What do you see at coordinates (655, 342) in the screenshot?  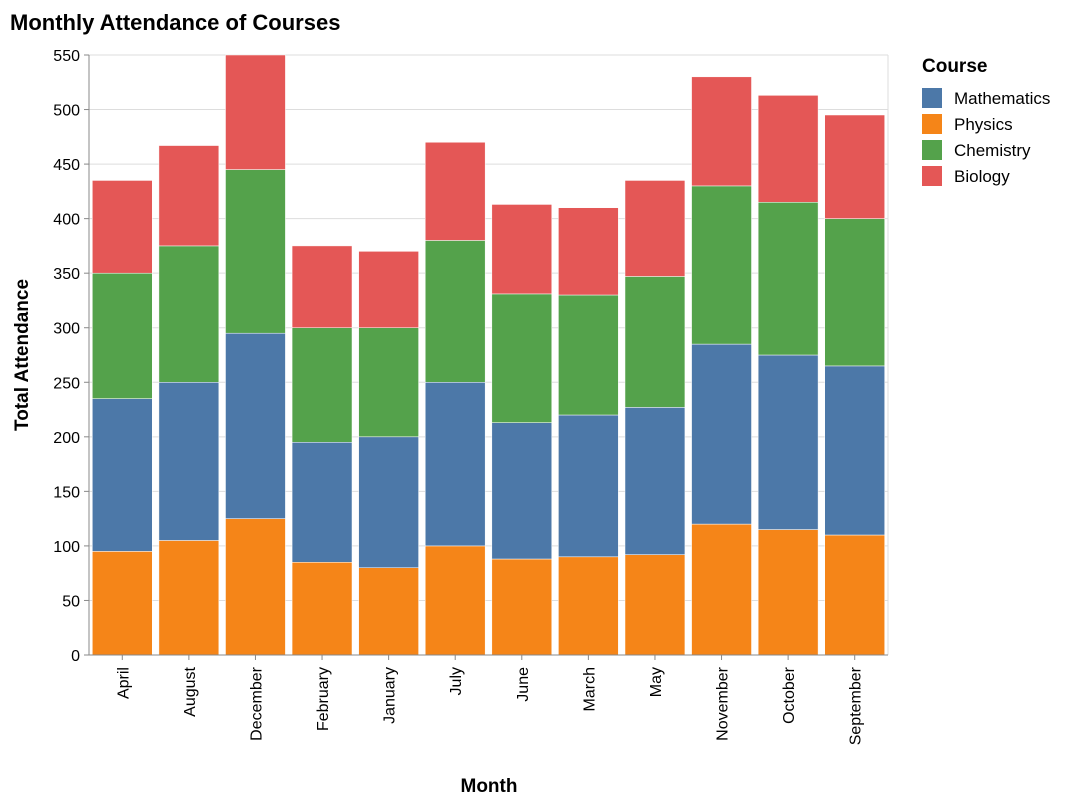 I see `bar-chemistry-may` at bounding box center [655, 342].